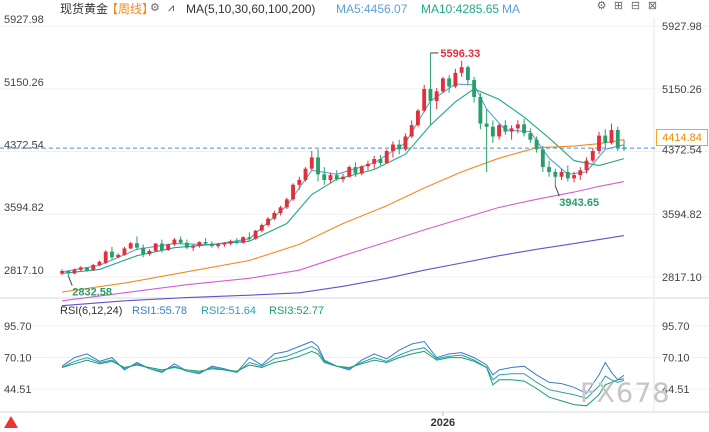 The width and height of the screenshot is (709, 432). I want to click on price-tick-right: 2817.10, so click(682, 278).